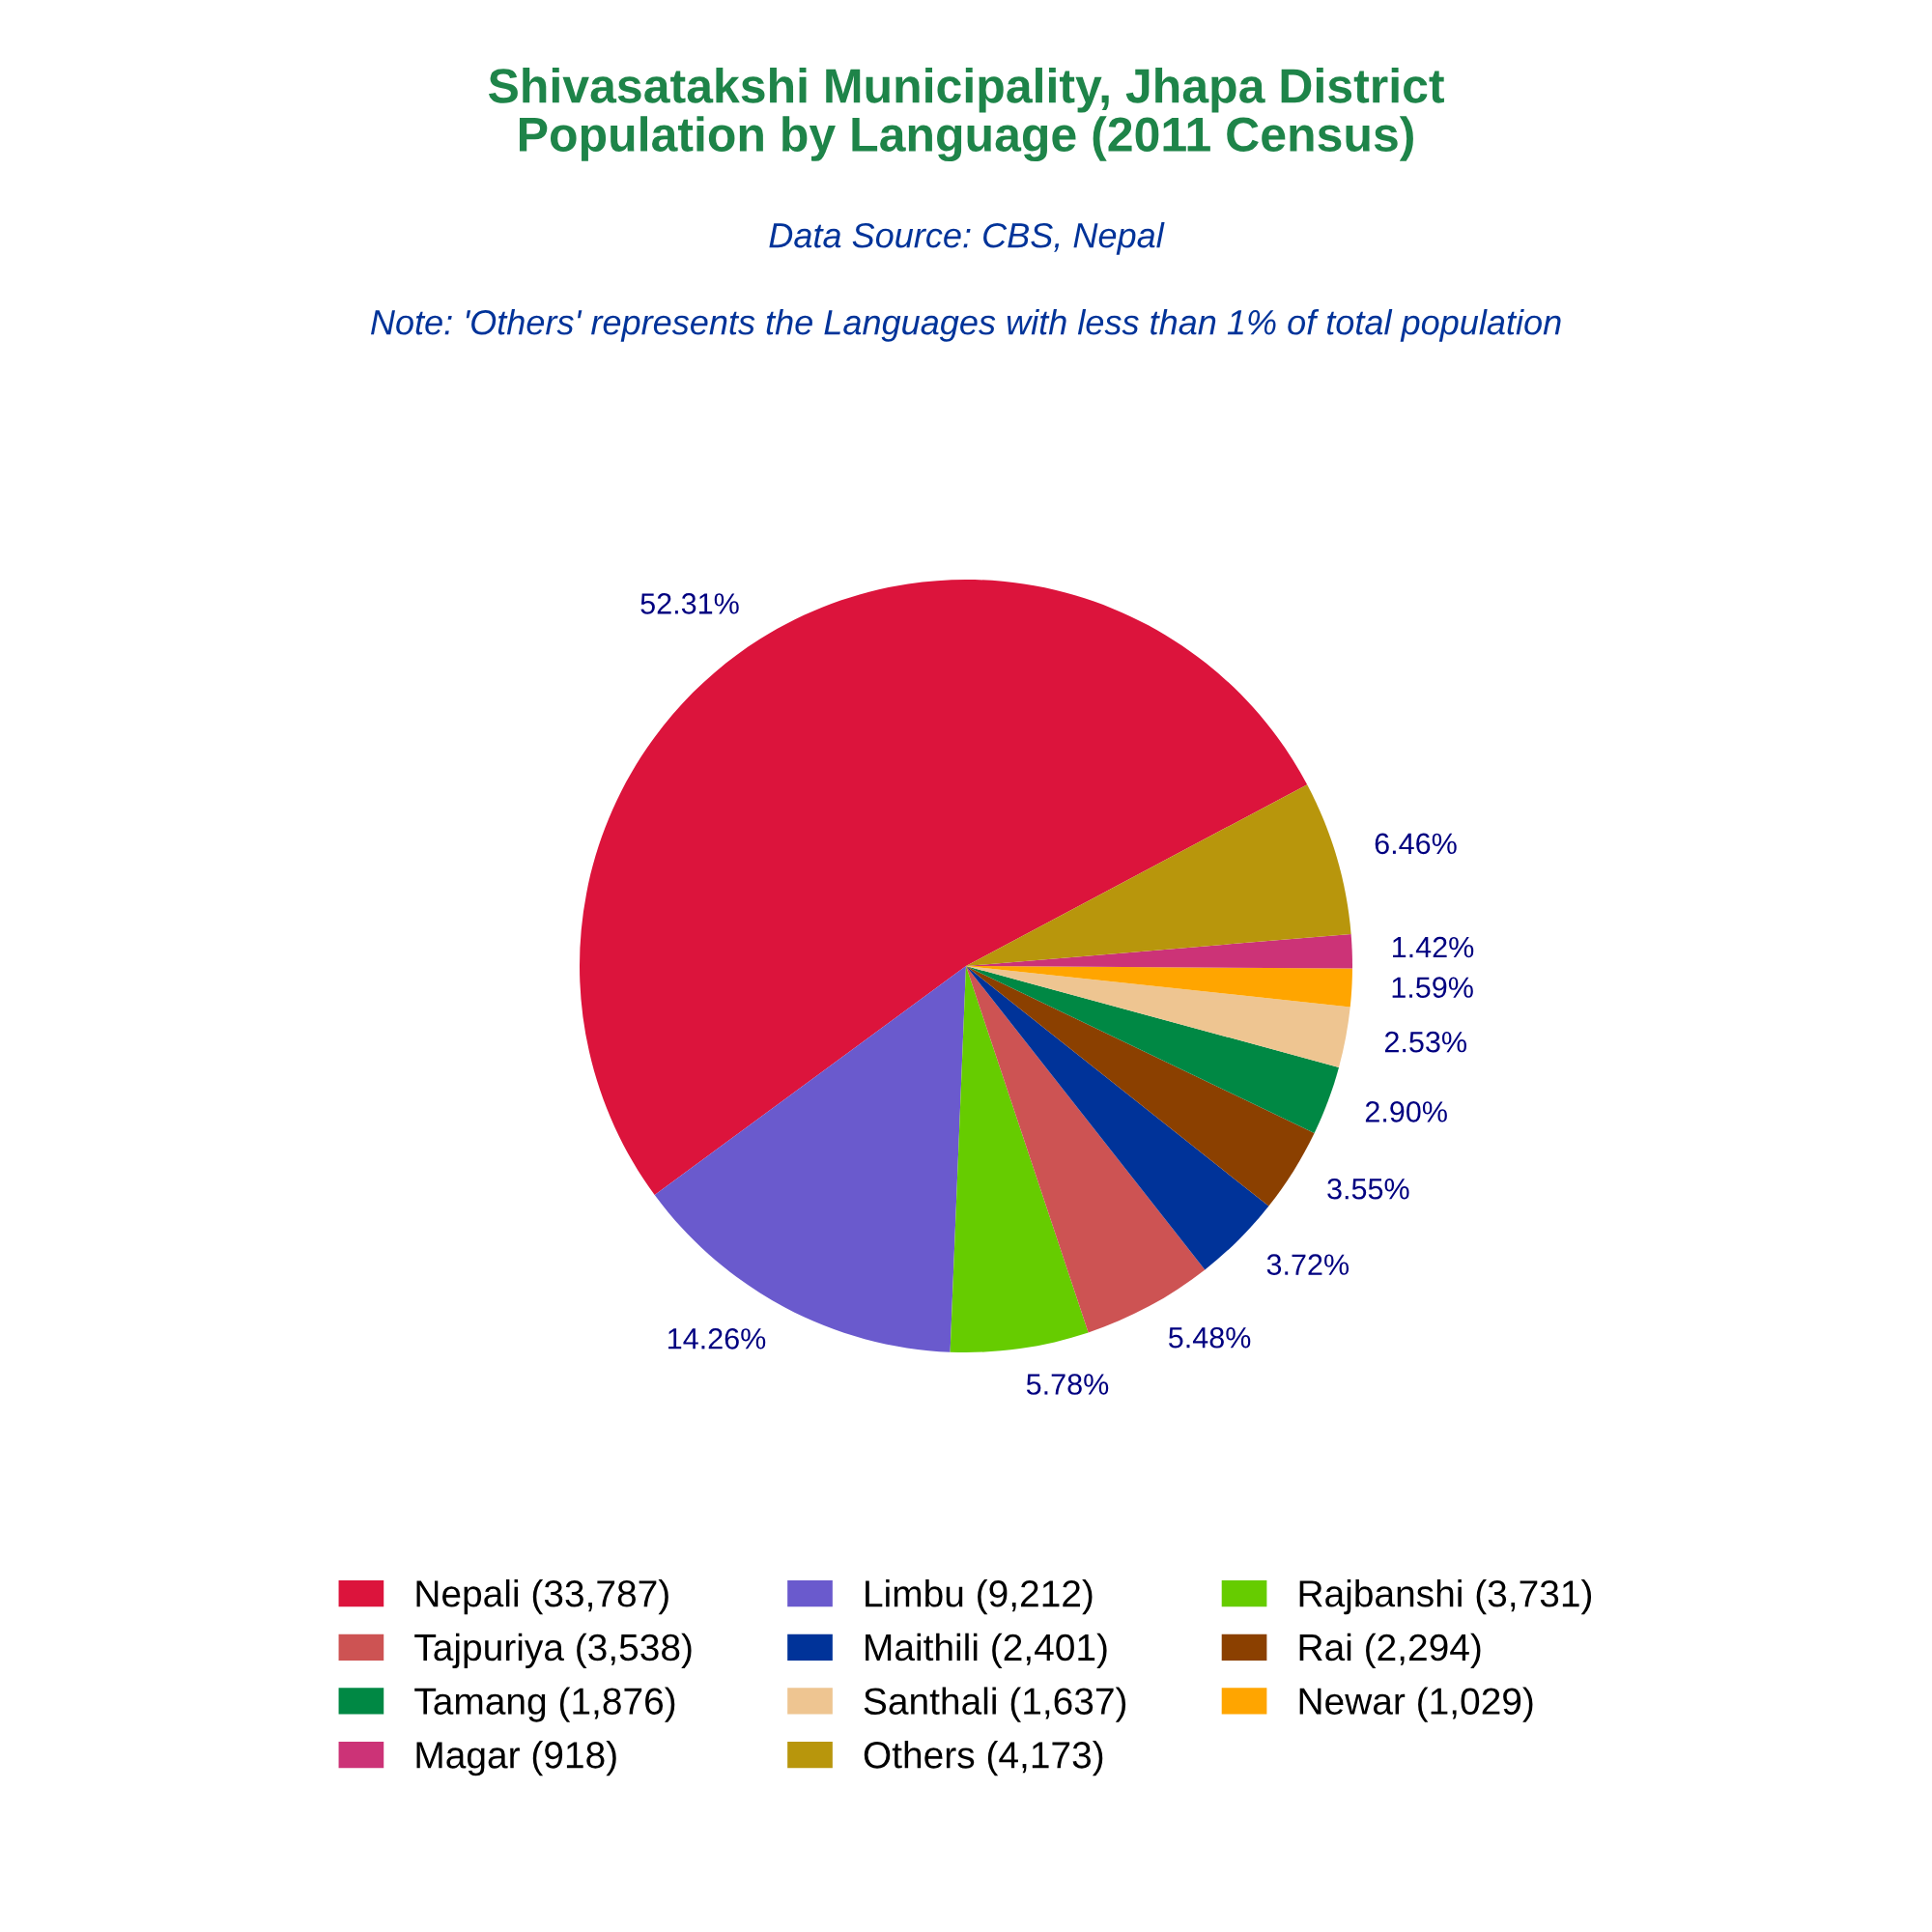 Image resolution: width=1932 pixels, height=1932 pixels. Describe the element at coordinates (966, 325) in the screenshot. I see `text: Note: 'Others' represents the Languages with less than 1% of total population` at that location.